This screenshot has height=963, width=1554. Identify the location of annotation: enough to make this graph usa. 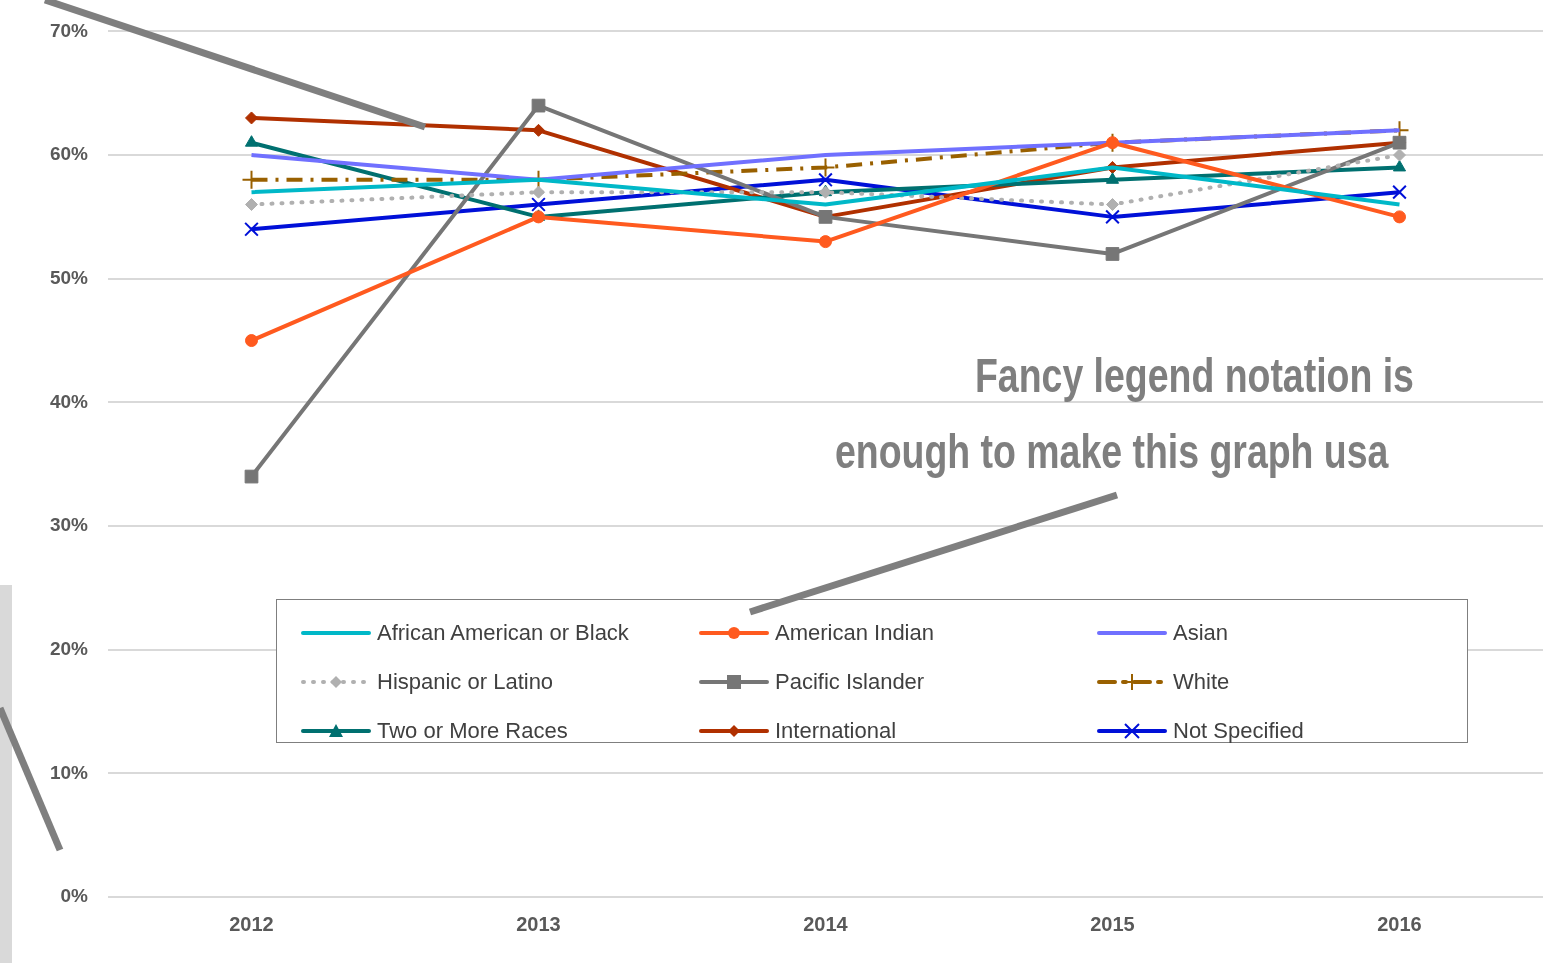
(1112, 451).